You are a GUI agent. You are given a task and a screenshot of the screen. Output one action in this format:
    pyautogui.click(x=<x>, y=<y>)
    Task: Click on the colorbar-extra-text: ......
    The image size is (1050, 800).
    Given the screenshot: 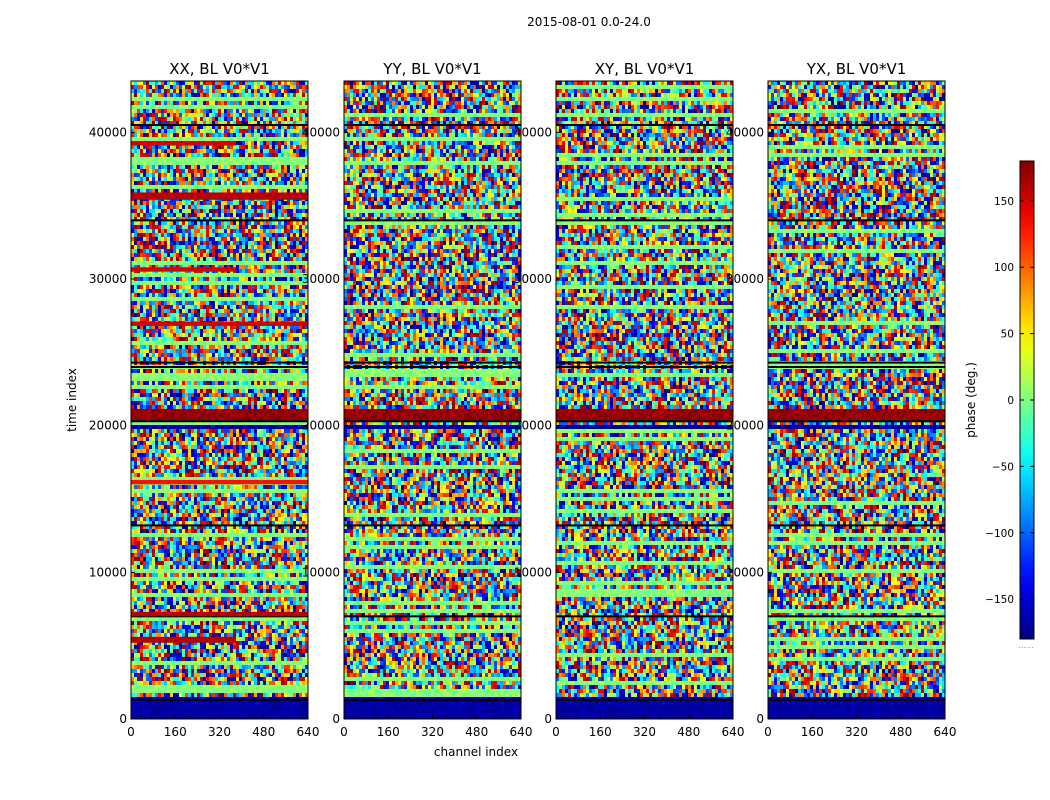 What is the action you would take?
    pyautogui.click(x=1025, y=645)
    